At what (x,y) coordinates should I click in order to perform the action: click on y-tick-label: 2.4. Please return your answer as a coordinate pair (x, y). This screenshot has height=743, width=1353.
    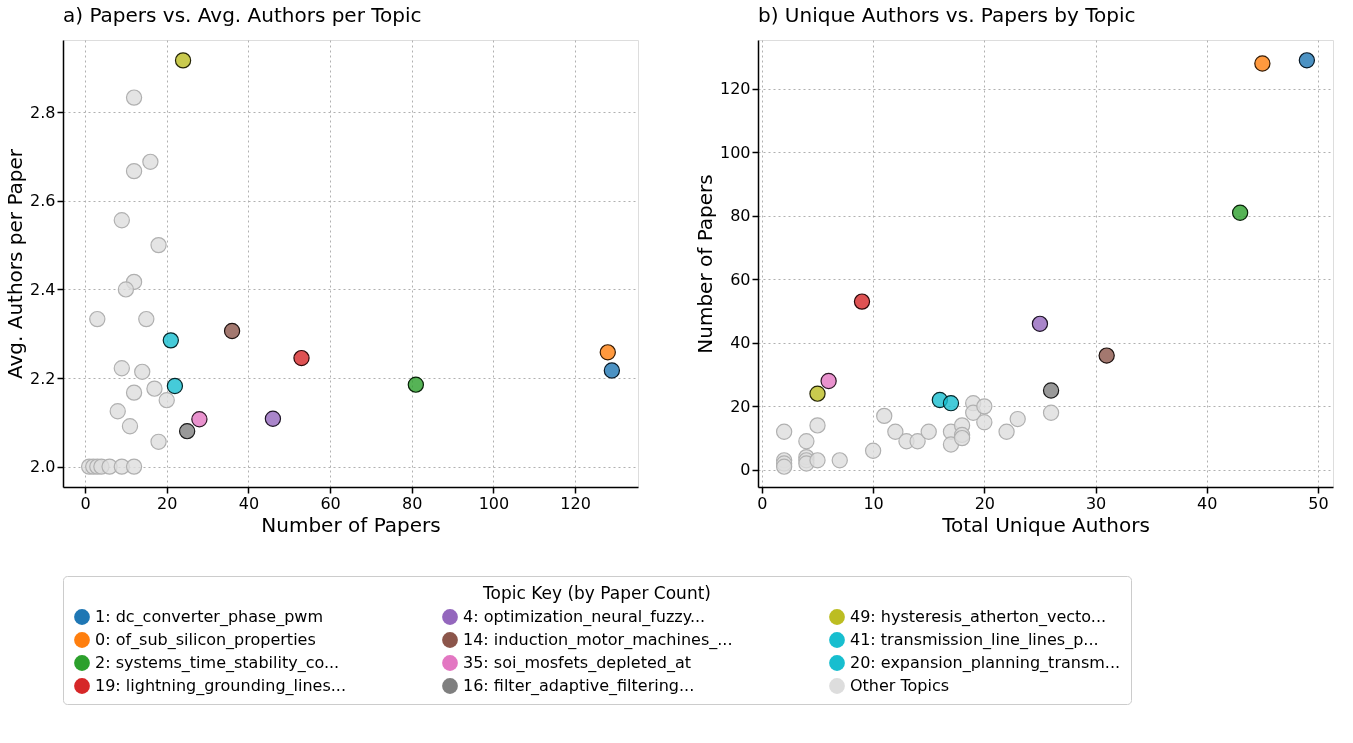
    Looking at the image, I should click on (43, 289).